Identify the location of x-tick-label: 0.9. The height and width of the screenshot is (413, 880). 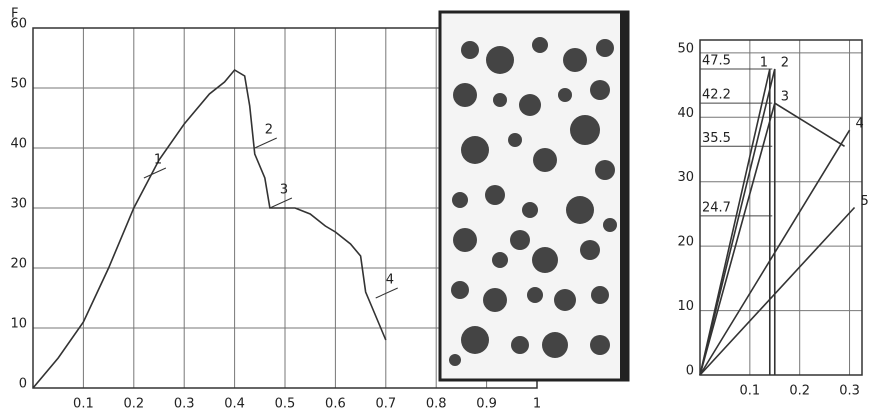
(486, 404).